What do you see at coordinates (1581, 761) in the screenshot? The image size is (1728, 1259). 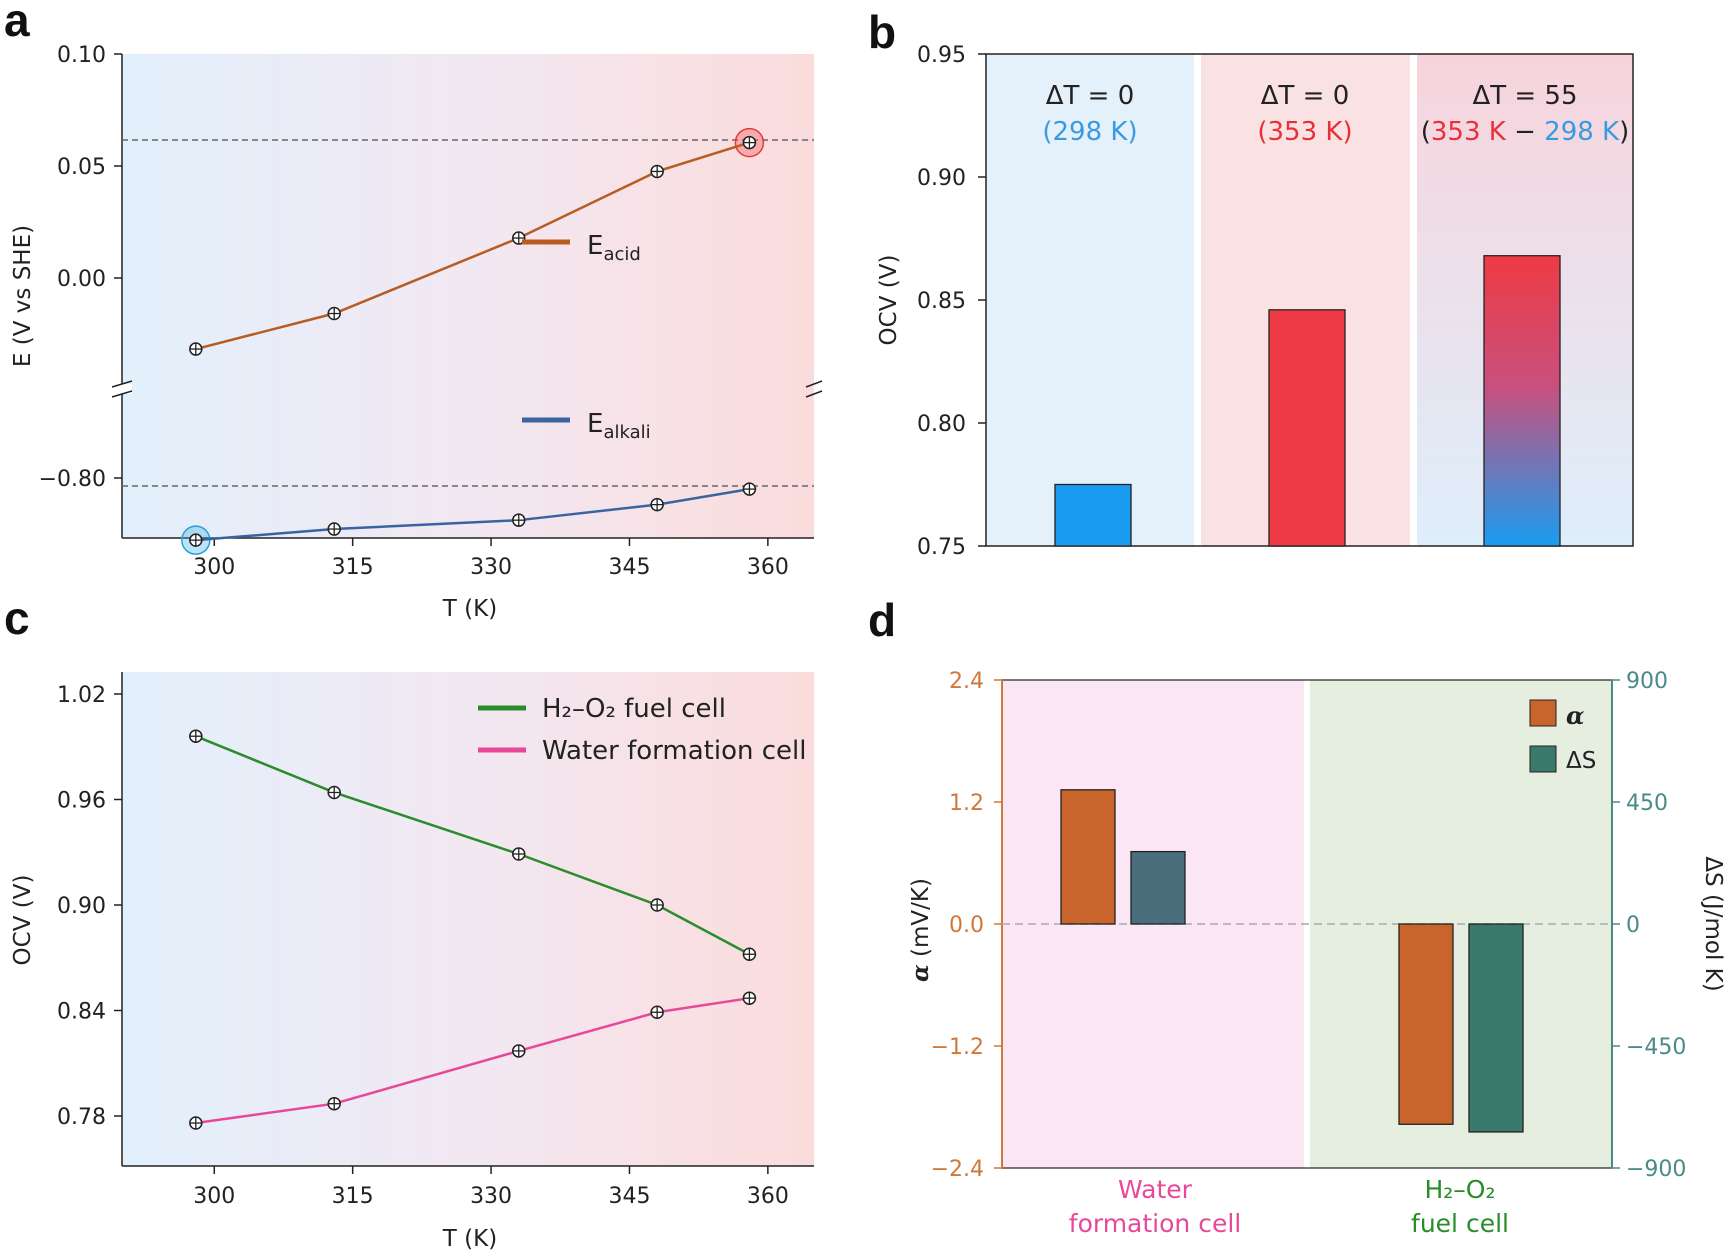 I see `legend-ds-label: ΔS` at bounding box center [1581, 761].